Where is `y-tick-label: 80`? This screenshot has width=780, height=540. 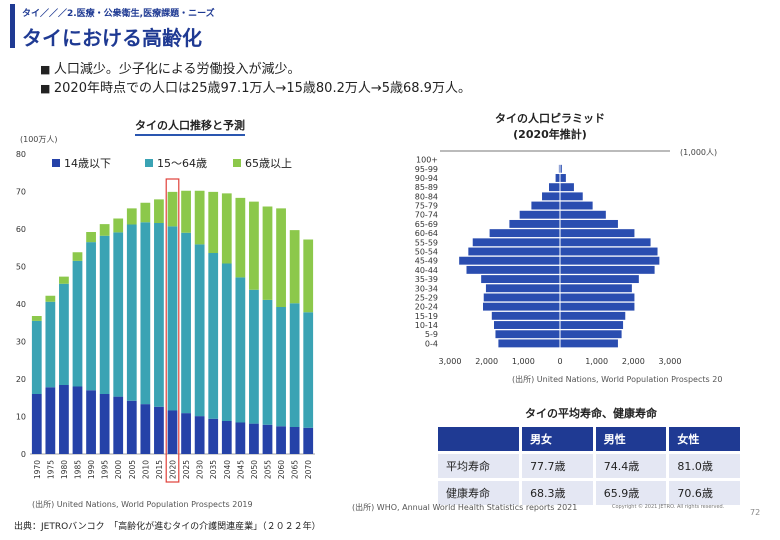 y-tick-label: 80 is located at coordinates (21, 154).